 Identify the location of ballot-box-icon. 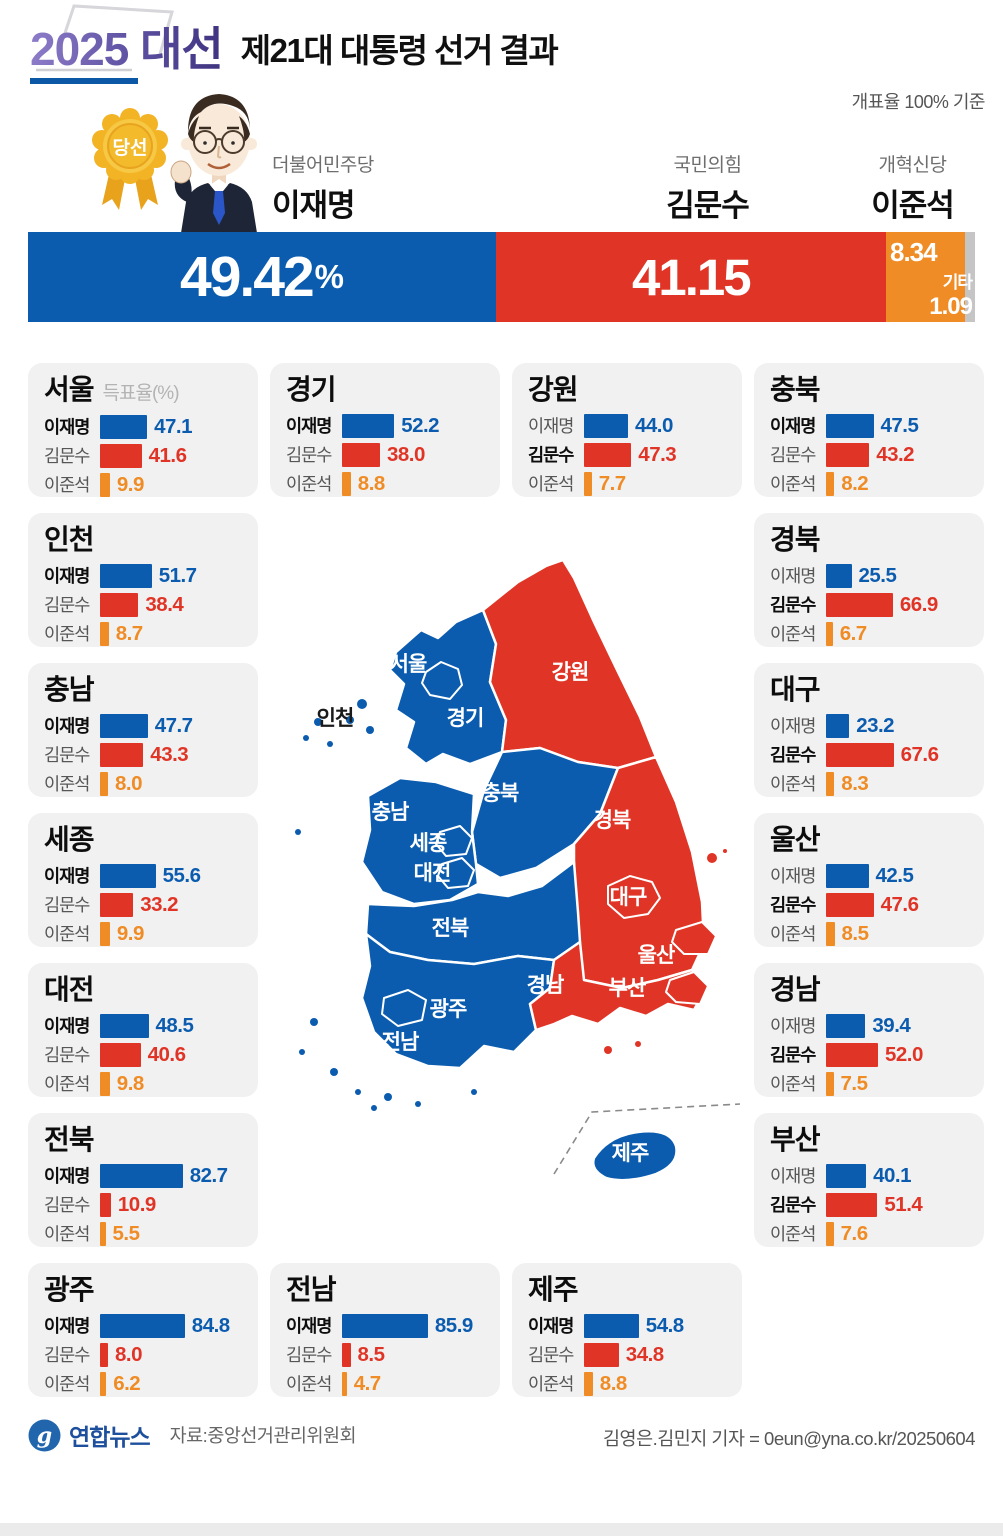
(105, 38).